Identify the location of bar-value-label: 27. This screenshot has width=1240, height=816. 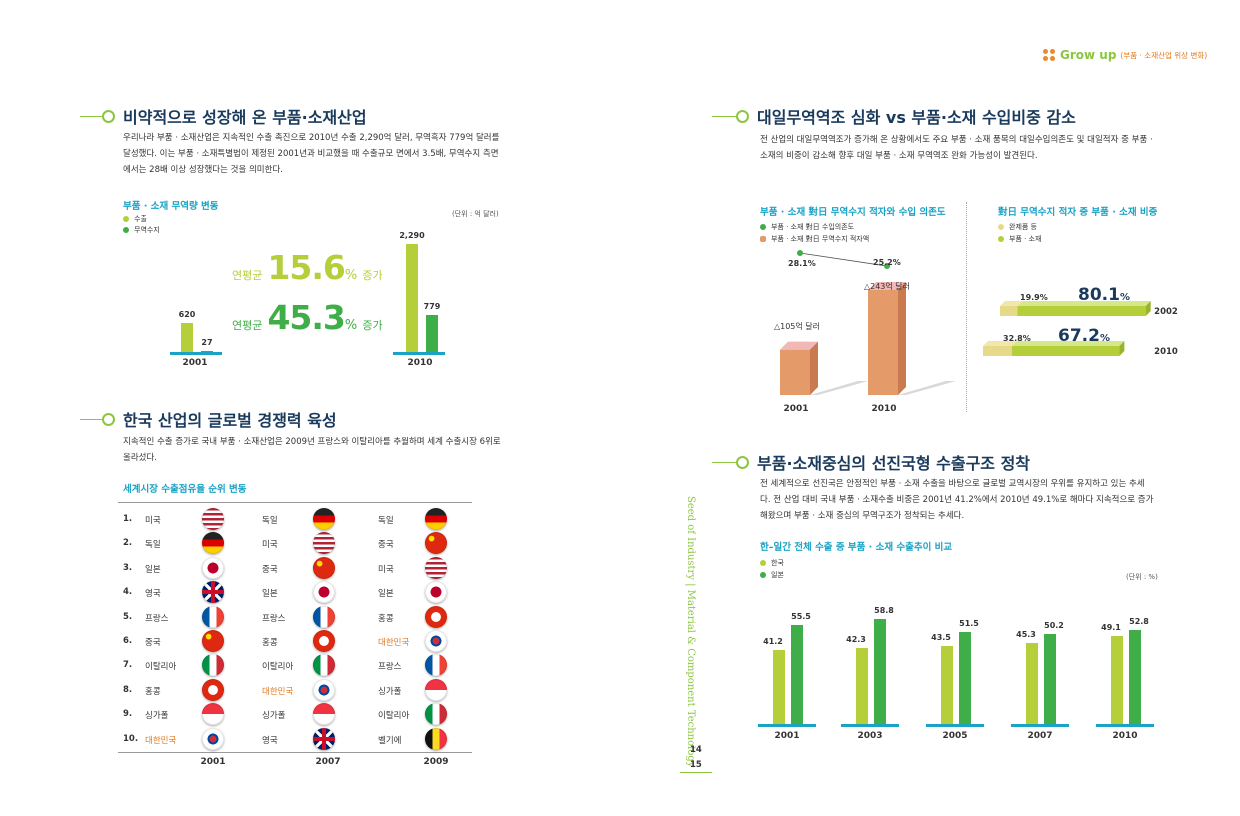
(207, 342).